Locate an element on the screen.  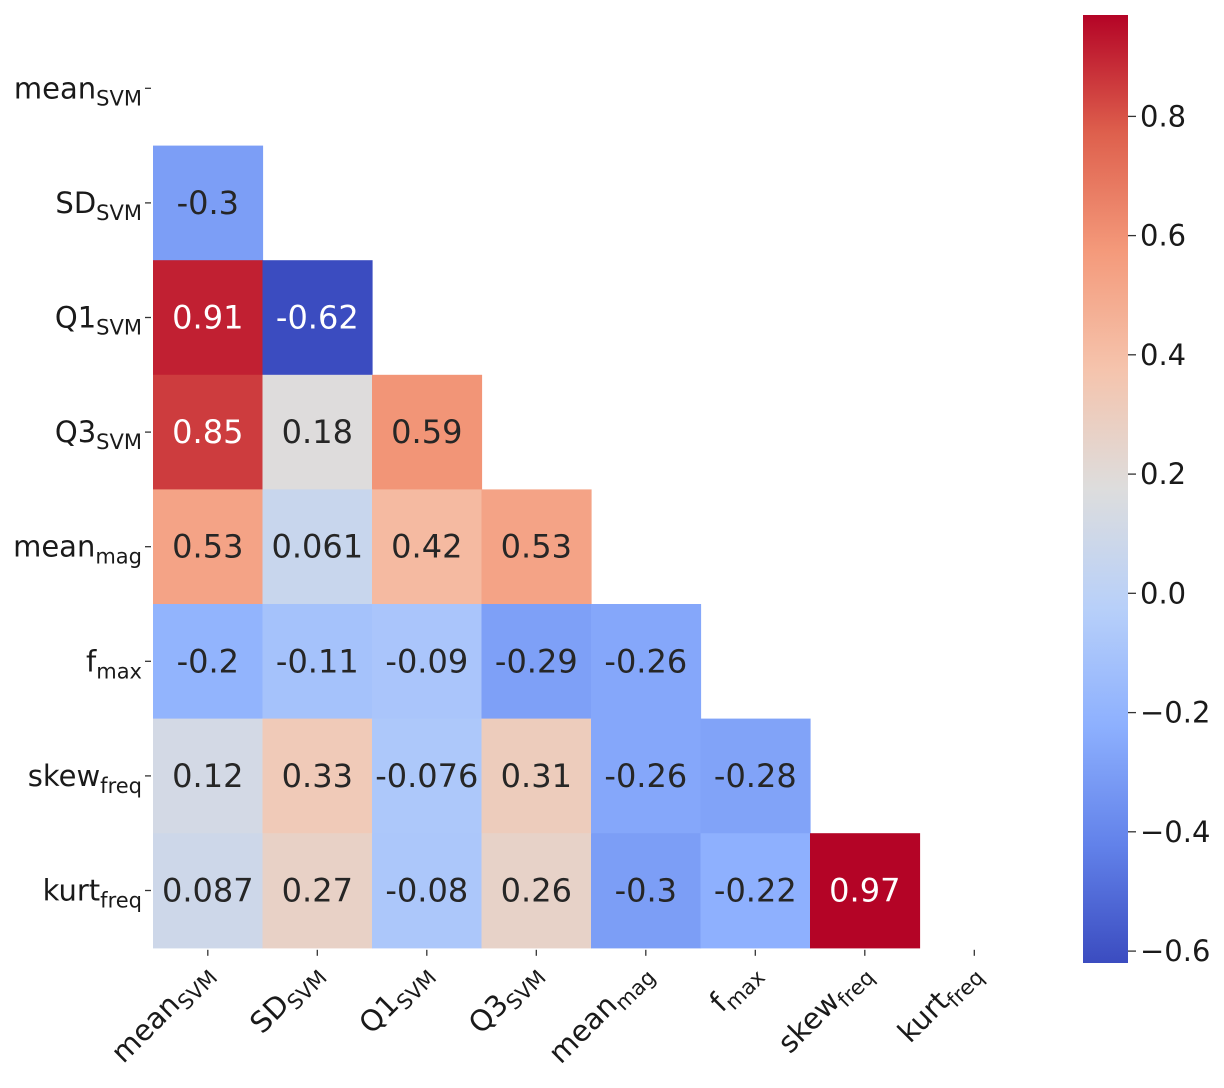
cell-value-6-1: 0.33 is located at coordinates (317, 776).